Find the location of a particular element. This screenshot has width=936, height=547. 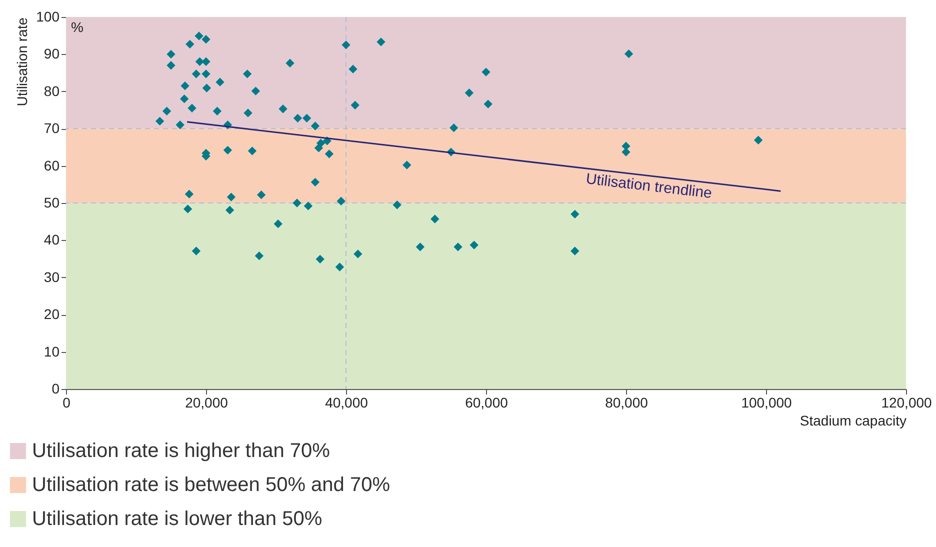

text: Utilisation trendline is located at coordinates (648, 186).